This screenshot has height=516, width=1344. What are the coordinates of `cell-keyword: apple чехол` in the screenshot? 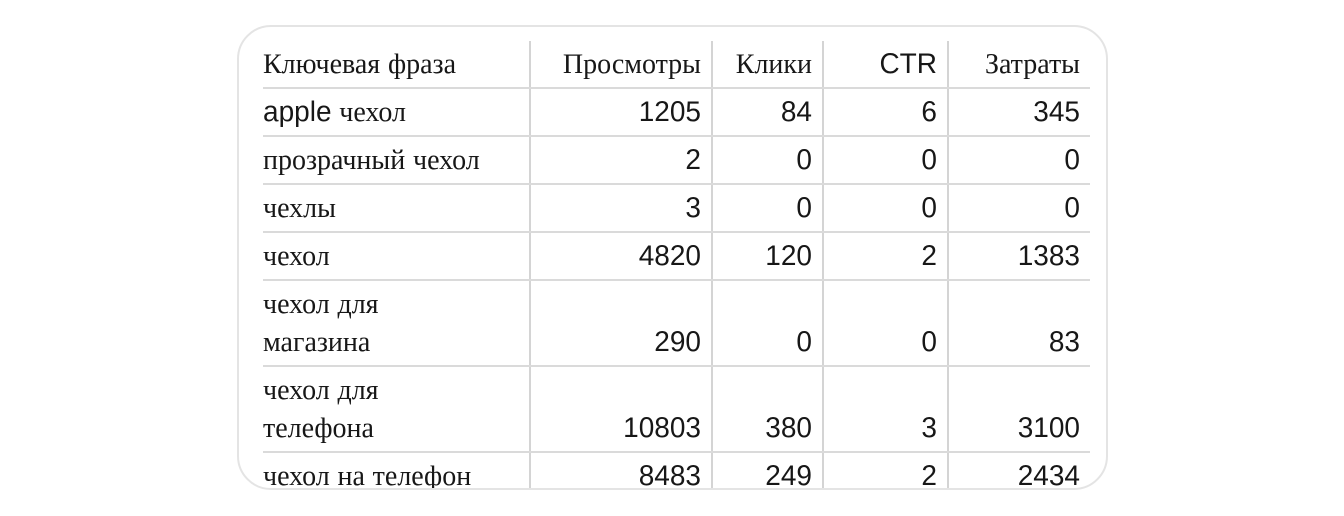 It's located at (396, 112).